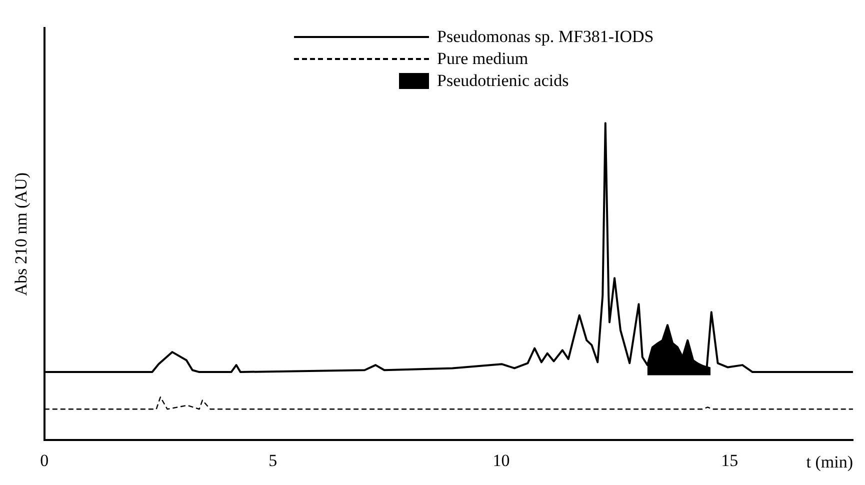 The height and width of the screenshot is (485, 865). I want to click on y-axis-title: Abs 210 nm (AU), so click(21, 234).